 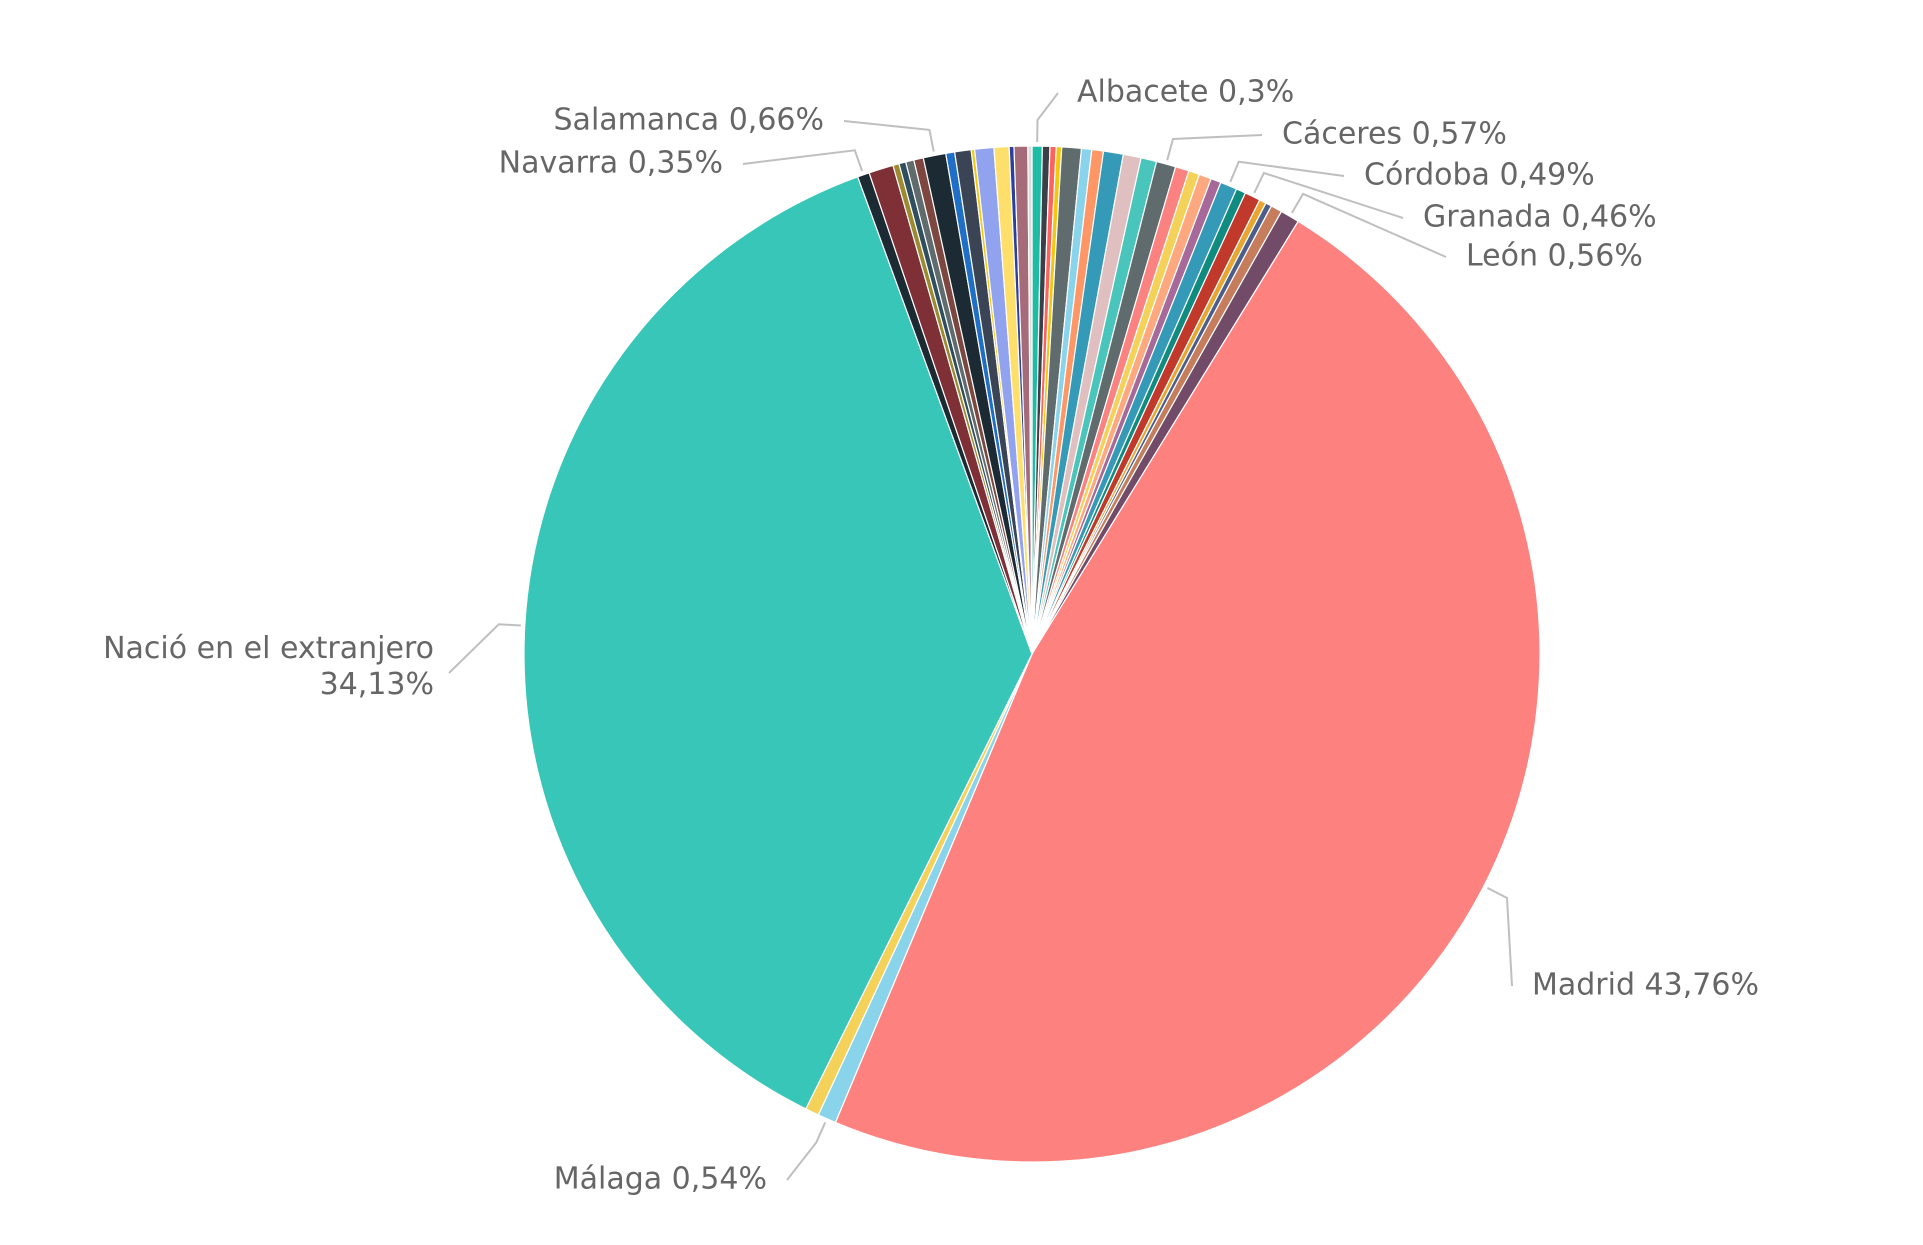 I want to click on leader-line-navarra, so click(x=803, y=160).